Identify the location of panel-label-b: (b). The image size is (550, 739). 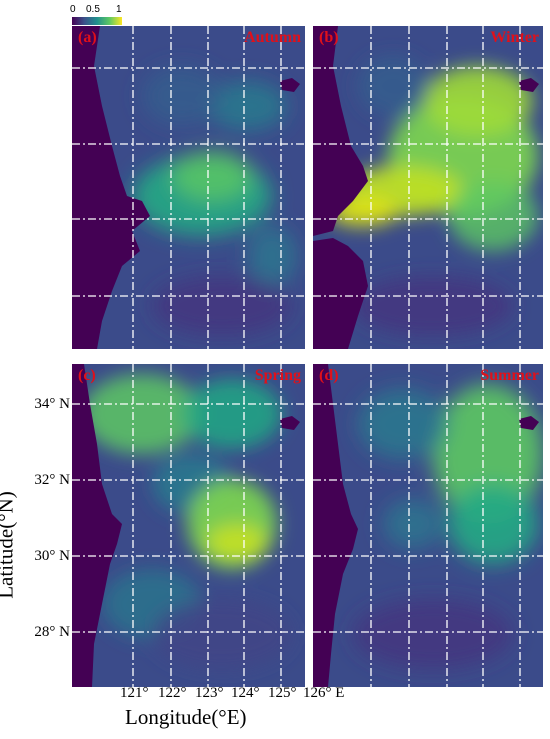
(329, 37).